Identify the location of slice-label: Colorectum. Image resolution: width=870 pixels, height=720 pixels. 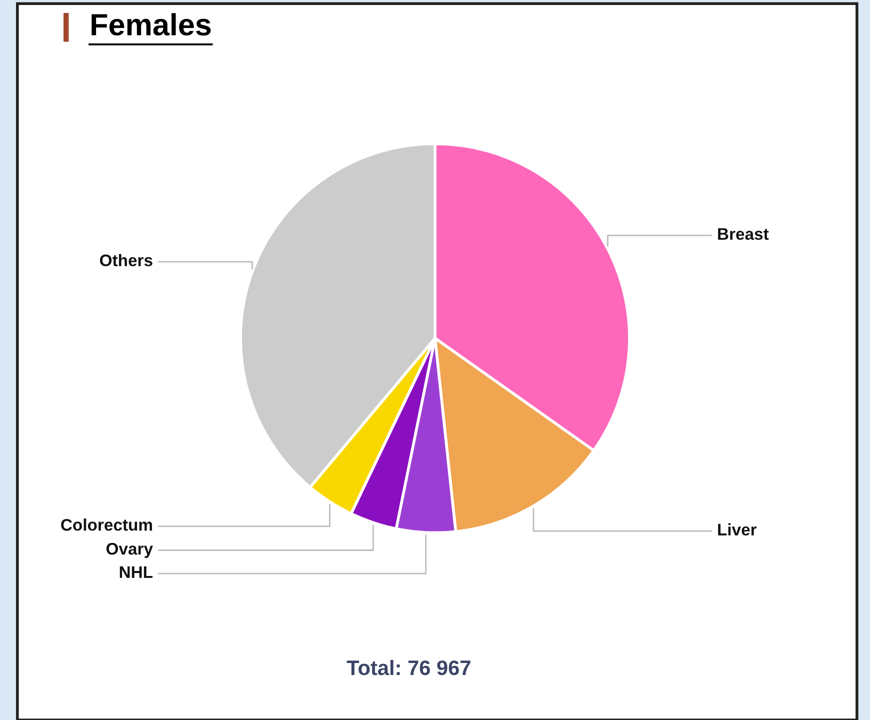
(106, 524).